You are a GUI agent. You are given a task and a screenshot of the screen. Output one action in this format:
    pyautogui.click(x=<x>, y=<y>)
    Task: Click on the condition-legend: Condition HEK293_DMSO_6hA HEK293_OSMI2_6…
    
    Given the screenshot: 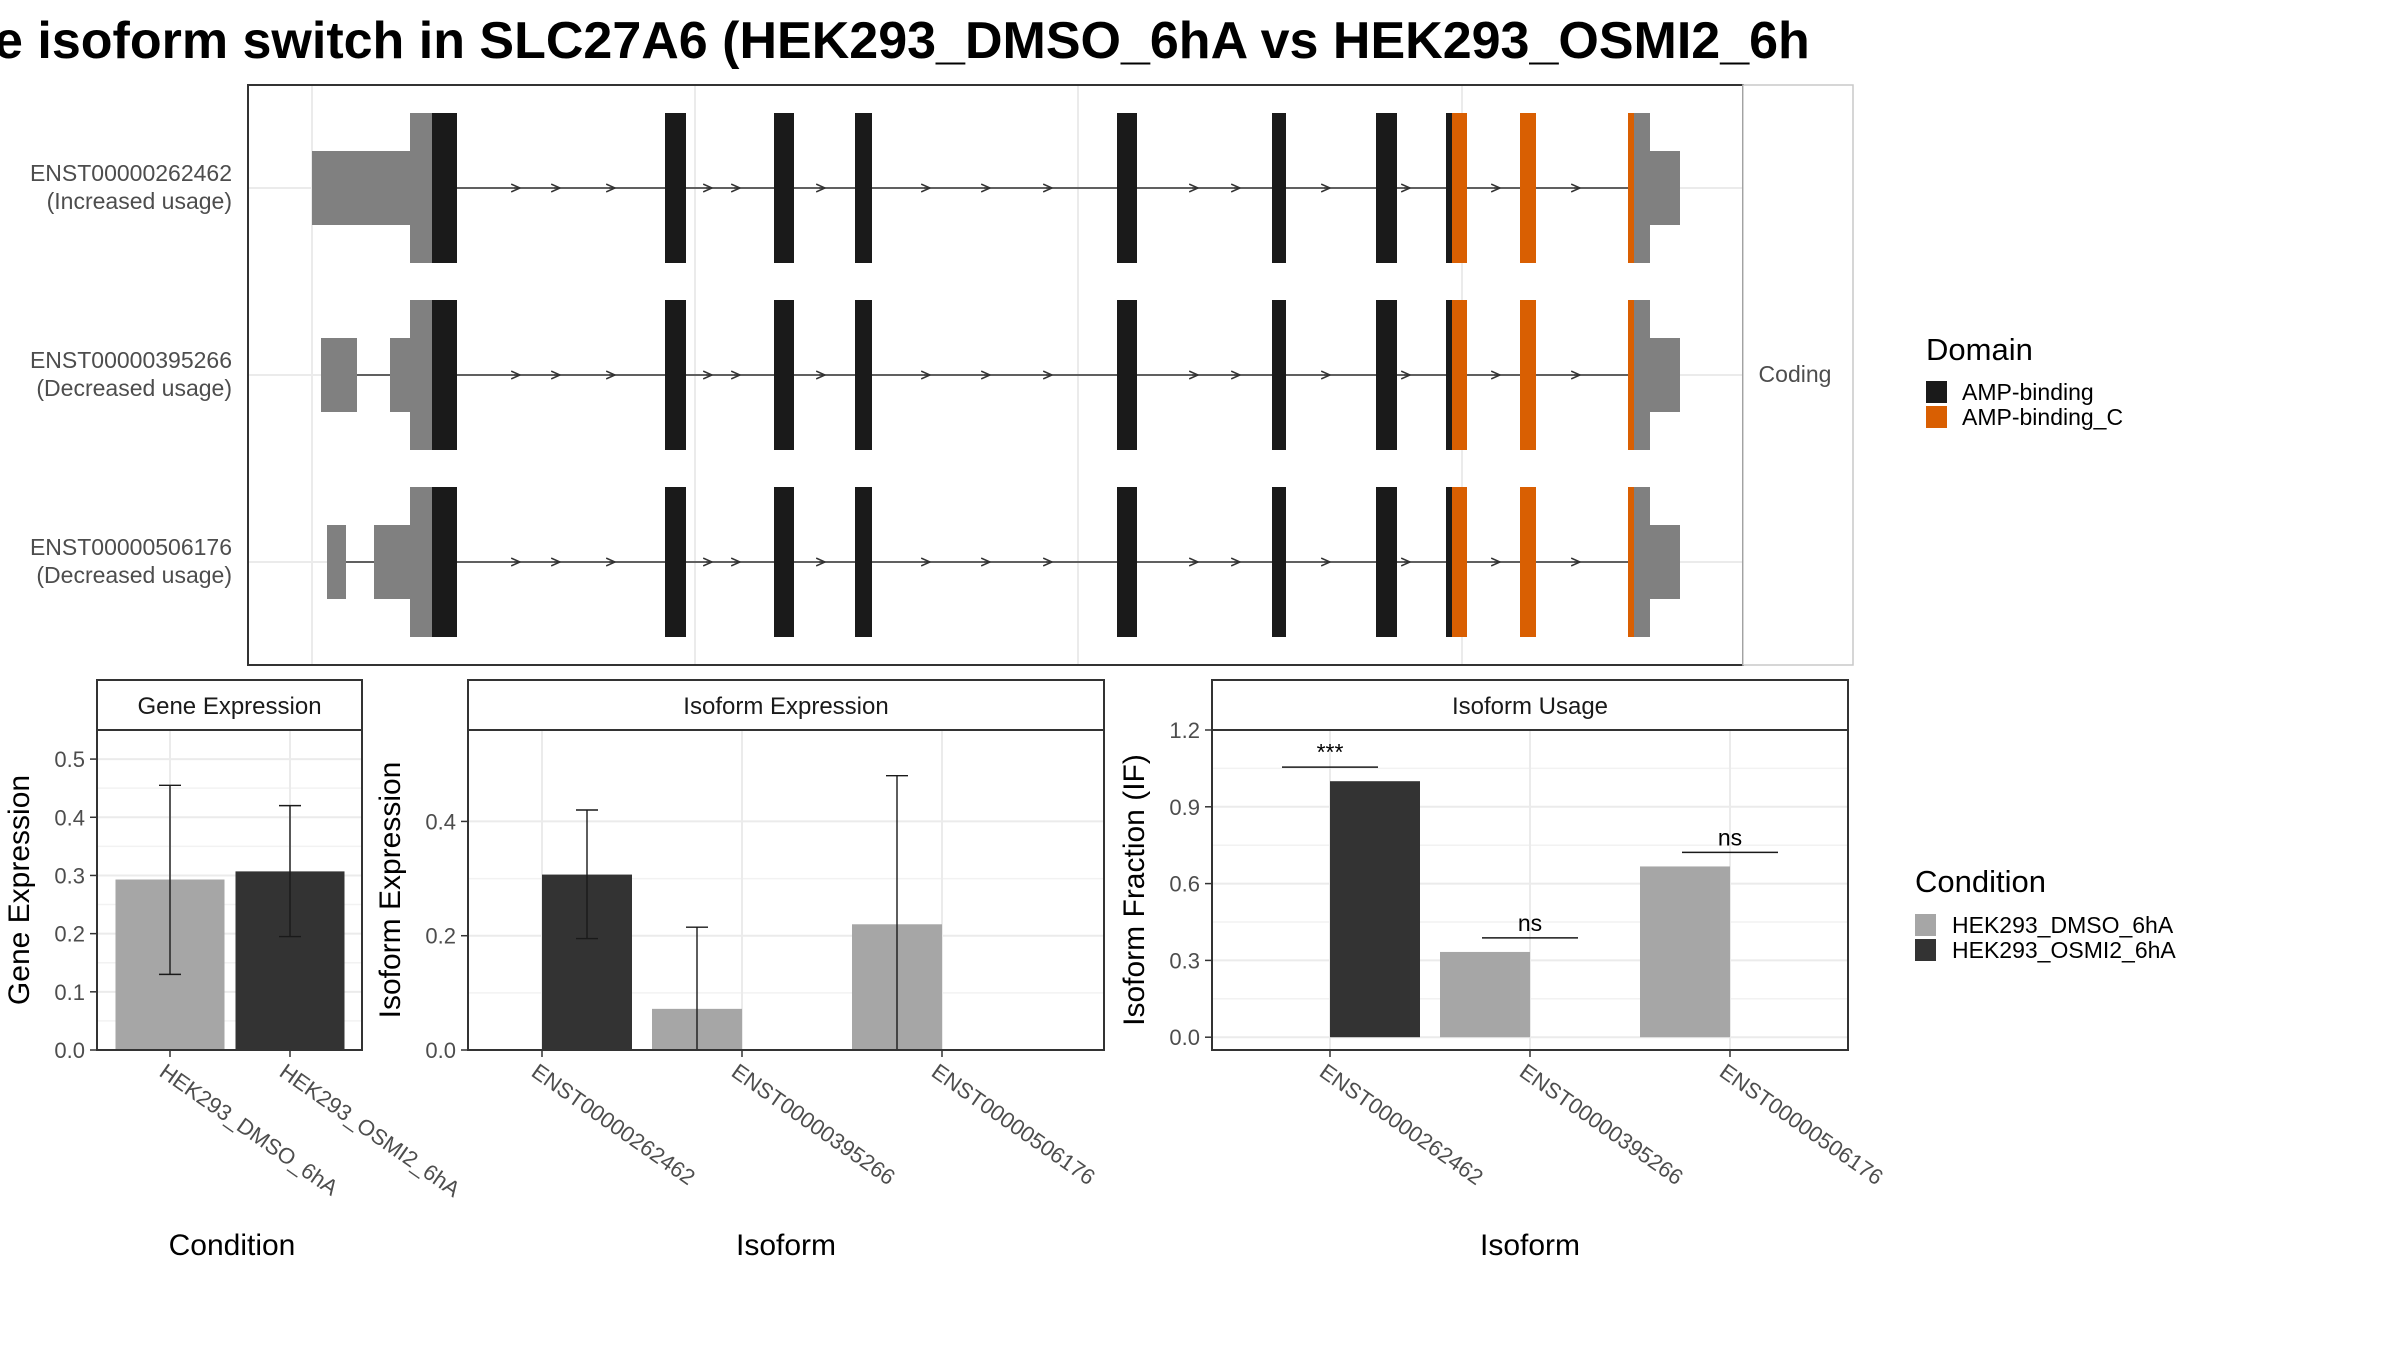 What is the action you would take?
    pyautogui.click(x=2045, y=913)
    